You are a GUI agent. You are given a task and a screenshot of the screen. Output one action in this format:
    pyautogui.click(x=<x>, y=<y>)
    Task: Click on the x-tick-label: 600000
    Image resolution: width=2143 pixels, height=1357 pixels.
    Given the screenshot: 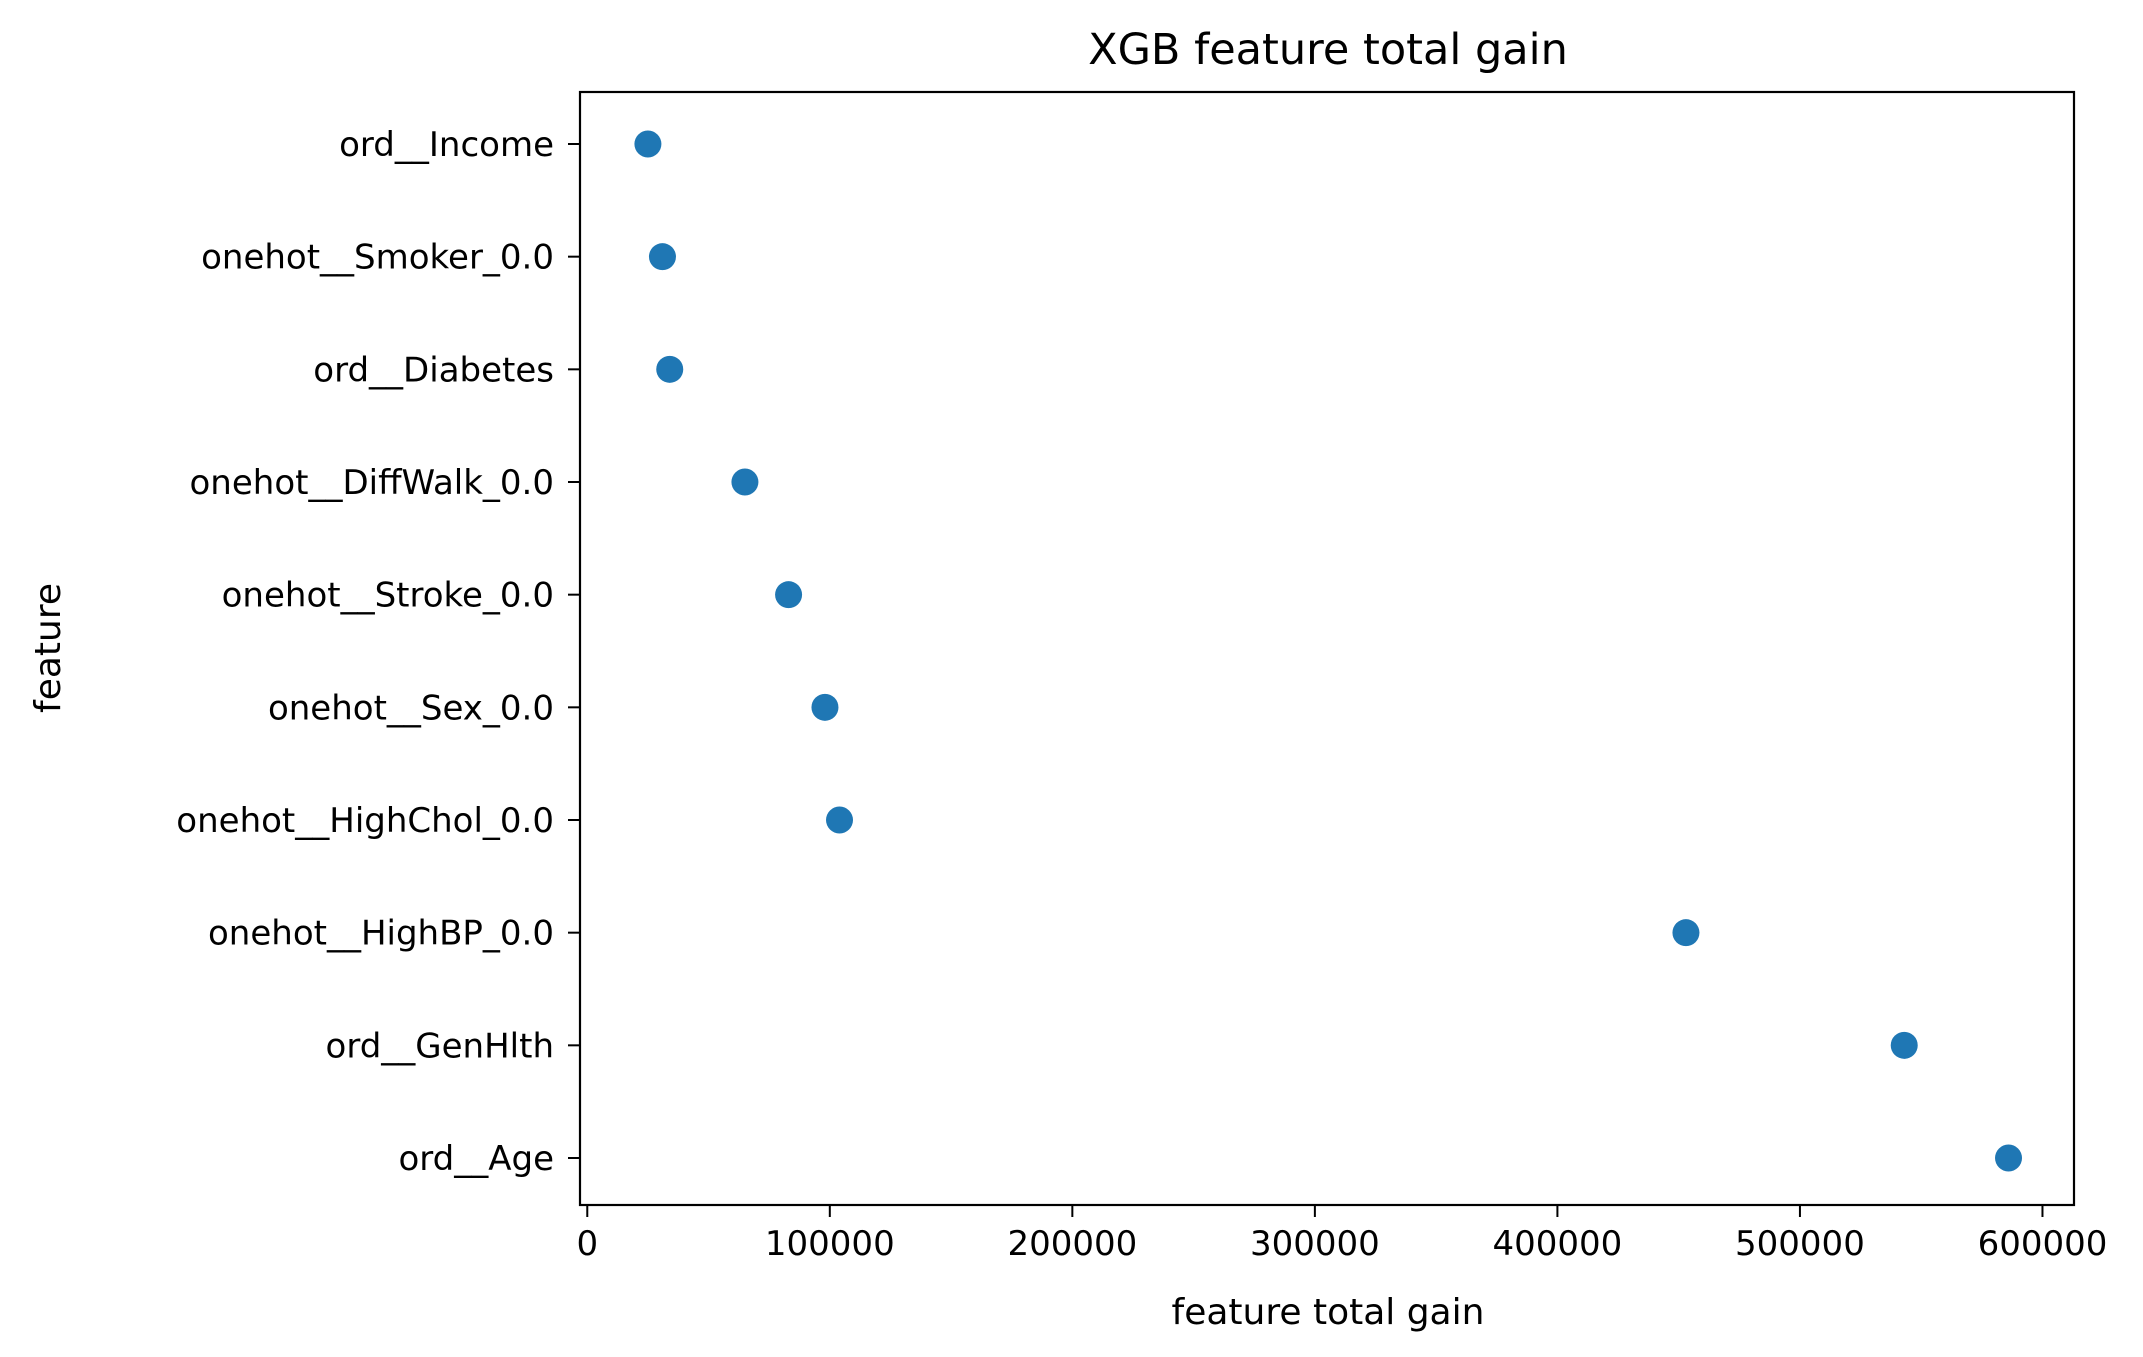 What is the action you would take?
    pyautogui.click(x=2043, y=1244)
    